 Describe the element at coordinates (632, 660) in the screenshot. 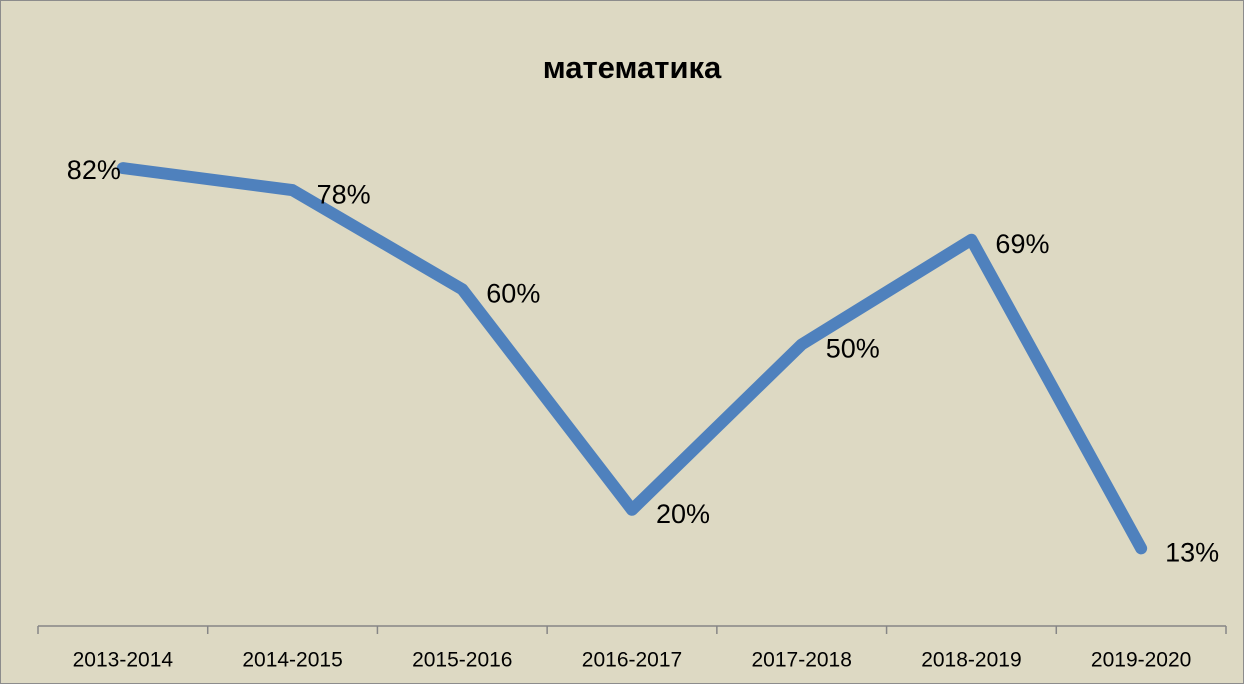

I see `x-tick-label: 2016-2017` at that location.